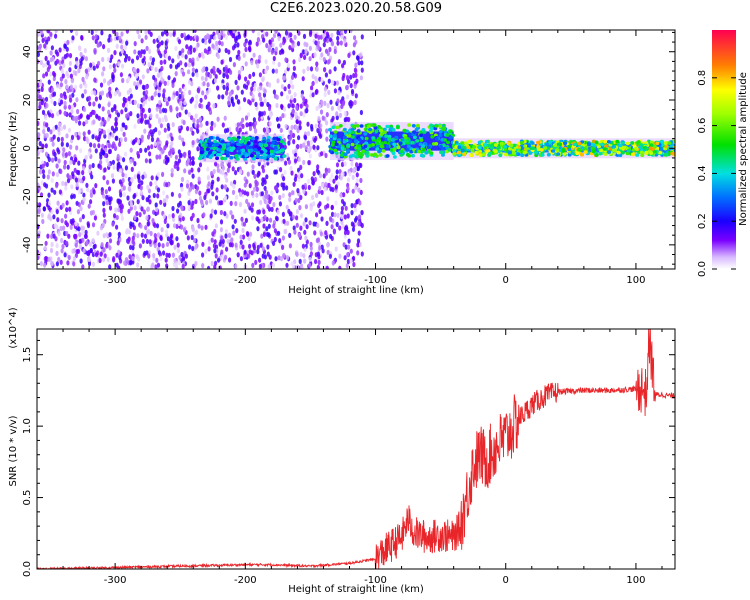  I want to click on snr-x-tick-label: -200, so click(245, 580).